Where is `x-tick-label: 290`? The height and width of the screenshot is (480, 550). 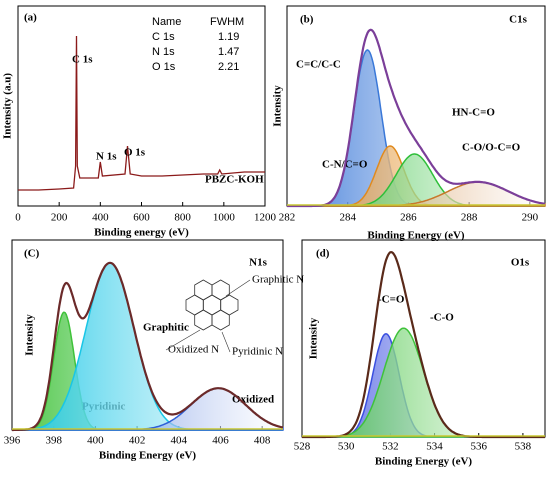
x-tick-label: 290 is located at coordinates (530, 218).